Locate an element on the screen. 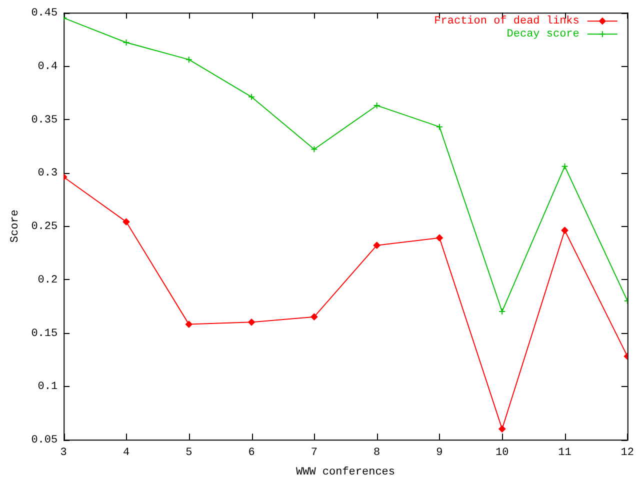  x-tick-label: 4 is located at coordinates (126, 453).